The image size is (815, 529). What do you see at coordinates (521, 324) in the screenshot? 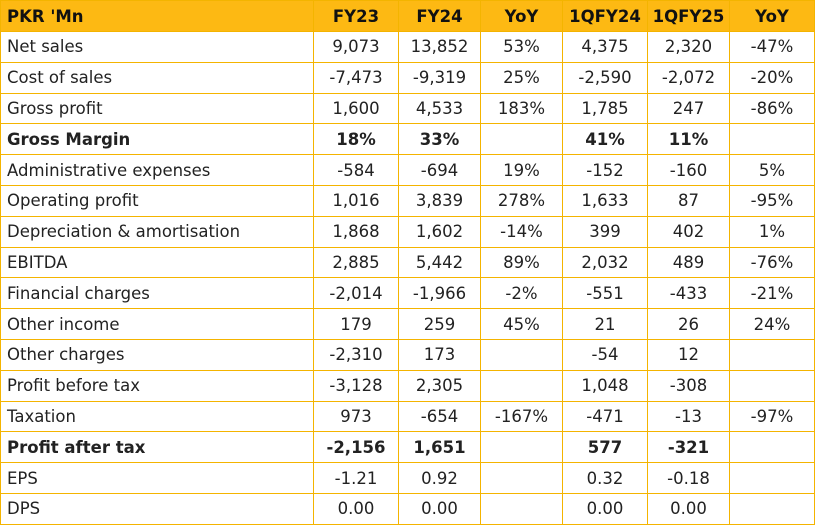
I see `table-cell: 45%` at bounding box center [521, 324].